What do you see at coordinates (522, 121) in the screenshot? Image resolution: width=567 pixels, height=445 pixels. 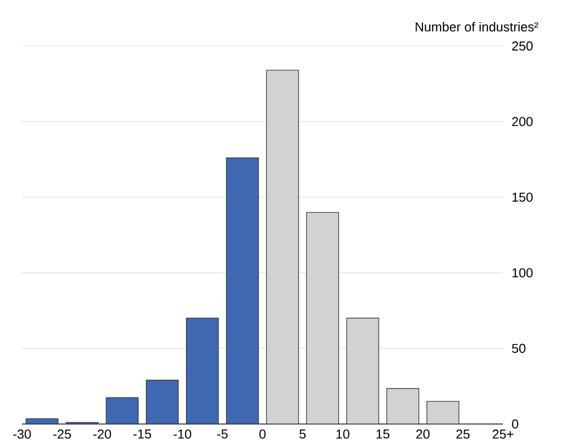 I see `y-tick-label: 200` at bounding box center [522, 121].